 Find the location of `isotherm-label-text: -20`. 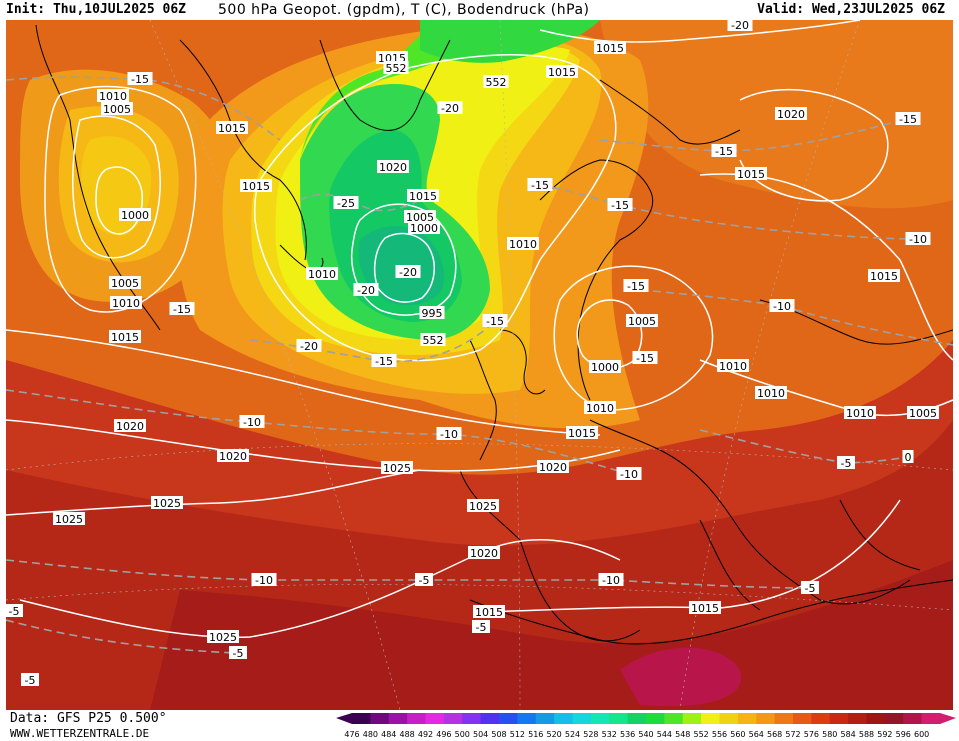

isotherm-label-text: -20 is located at coordinates (408, 272).